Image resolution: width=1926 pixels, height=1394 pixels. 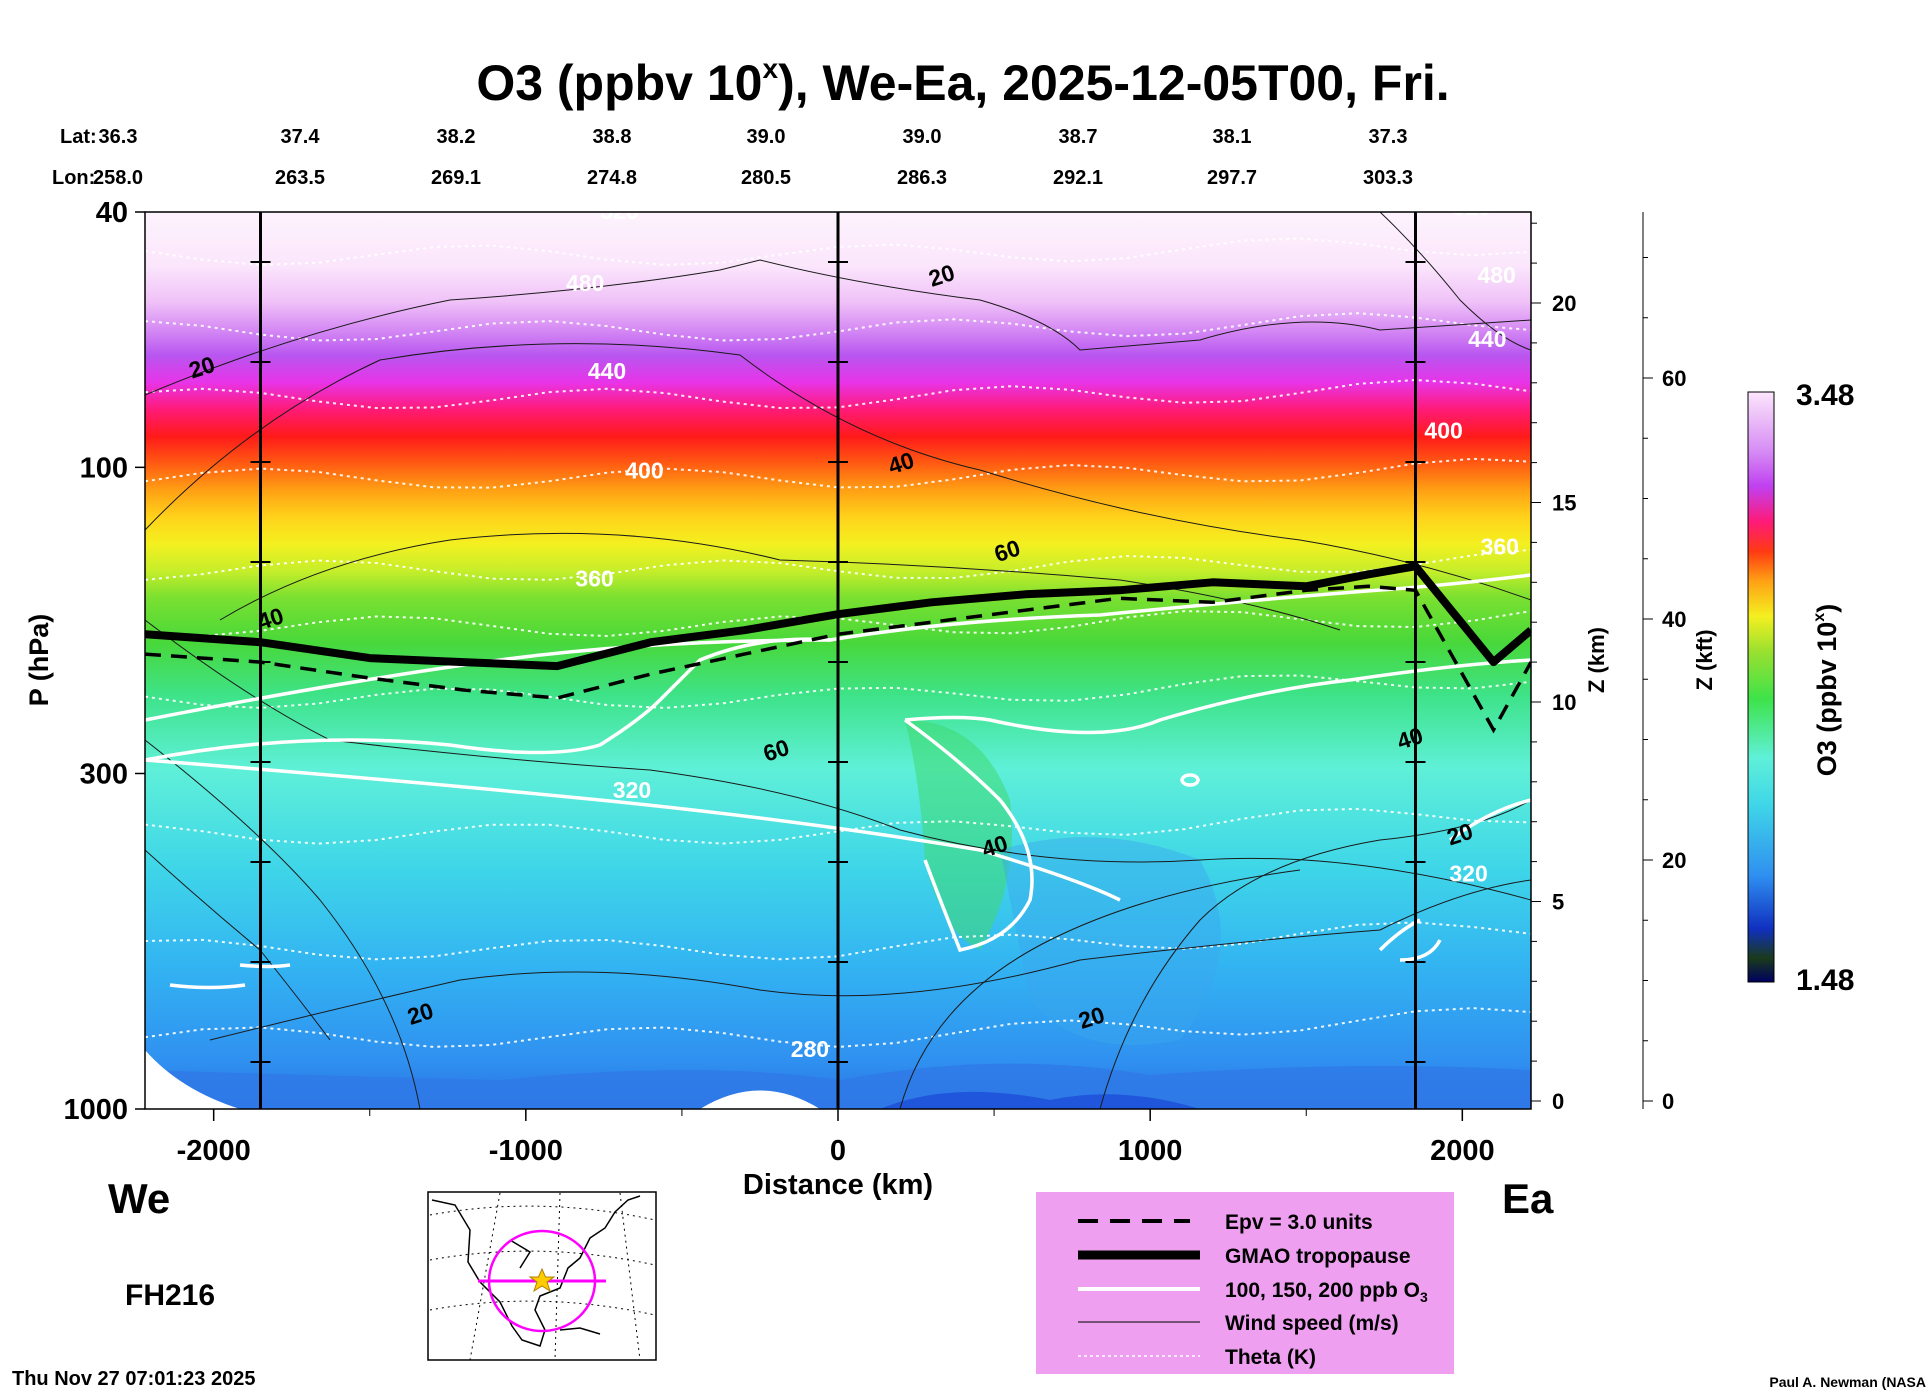 I want to click on pressure-tick-label: 40, so click(x=112, y=213).